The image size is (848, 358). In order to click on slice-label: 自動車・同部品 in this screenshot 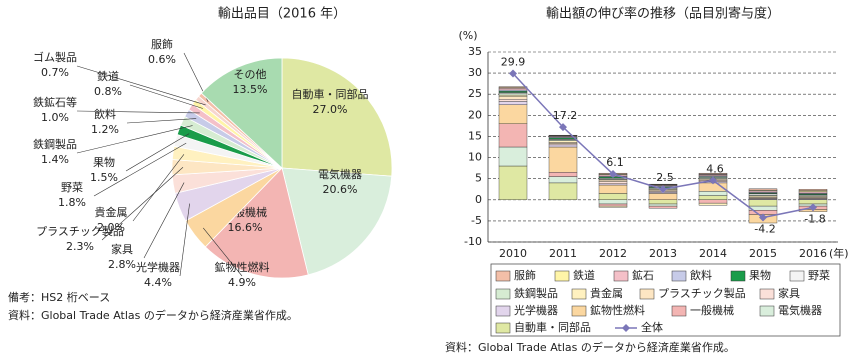, I will do `click(330, 94)`.